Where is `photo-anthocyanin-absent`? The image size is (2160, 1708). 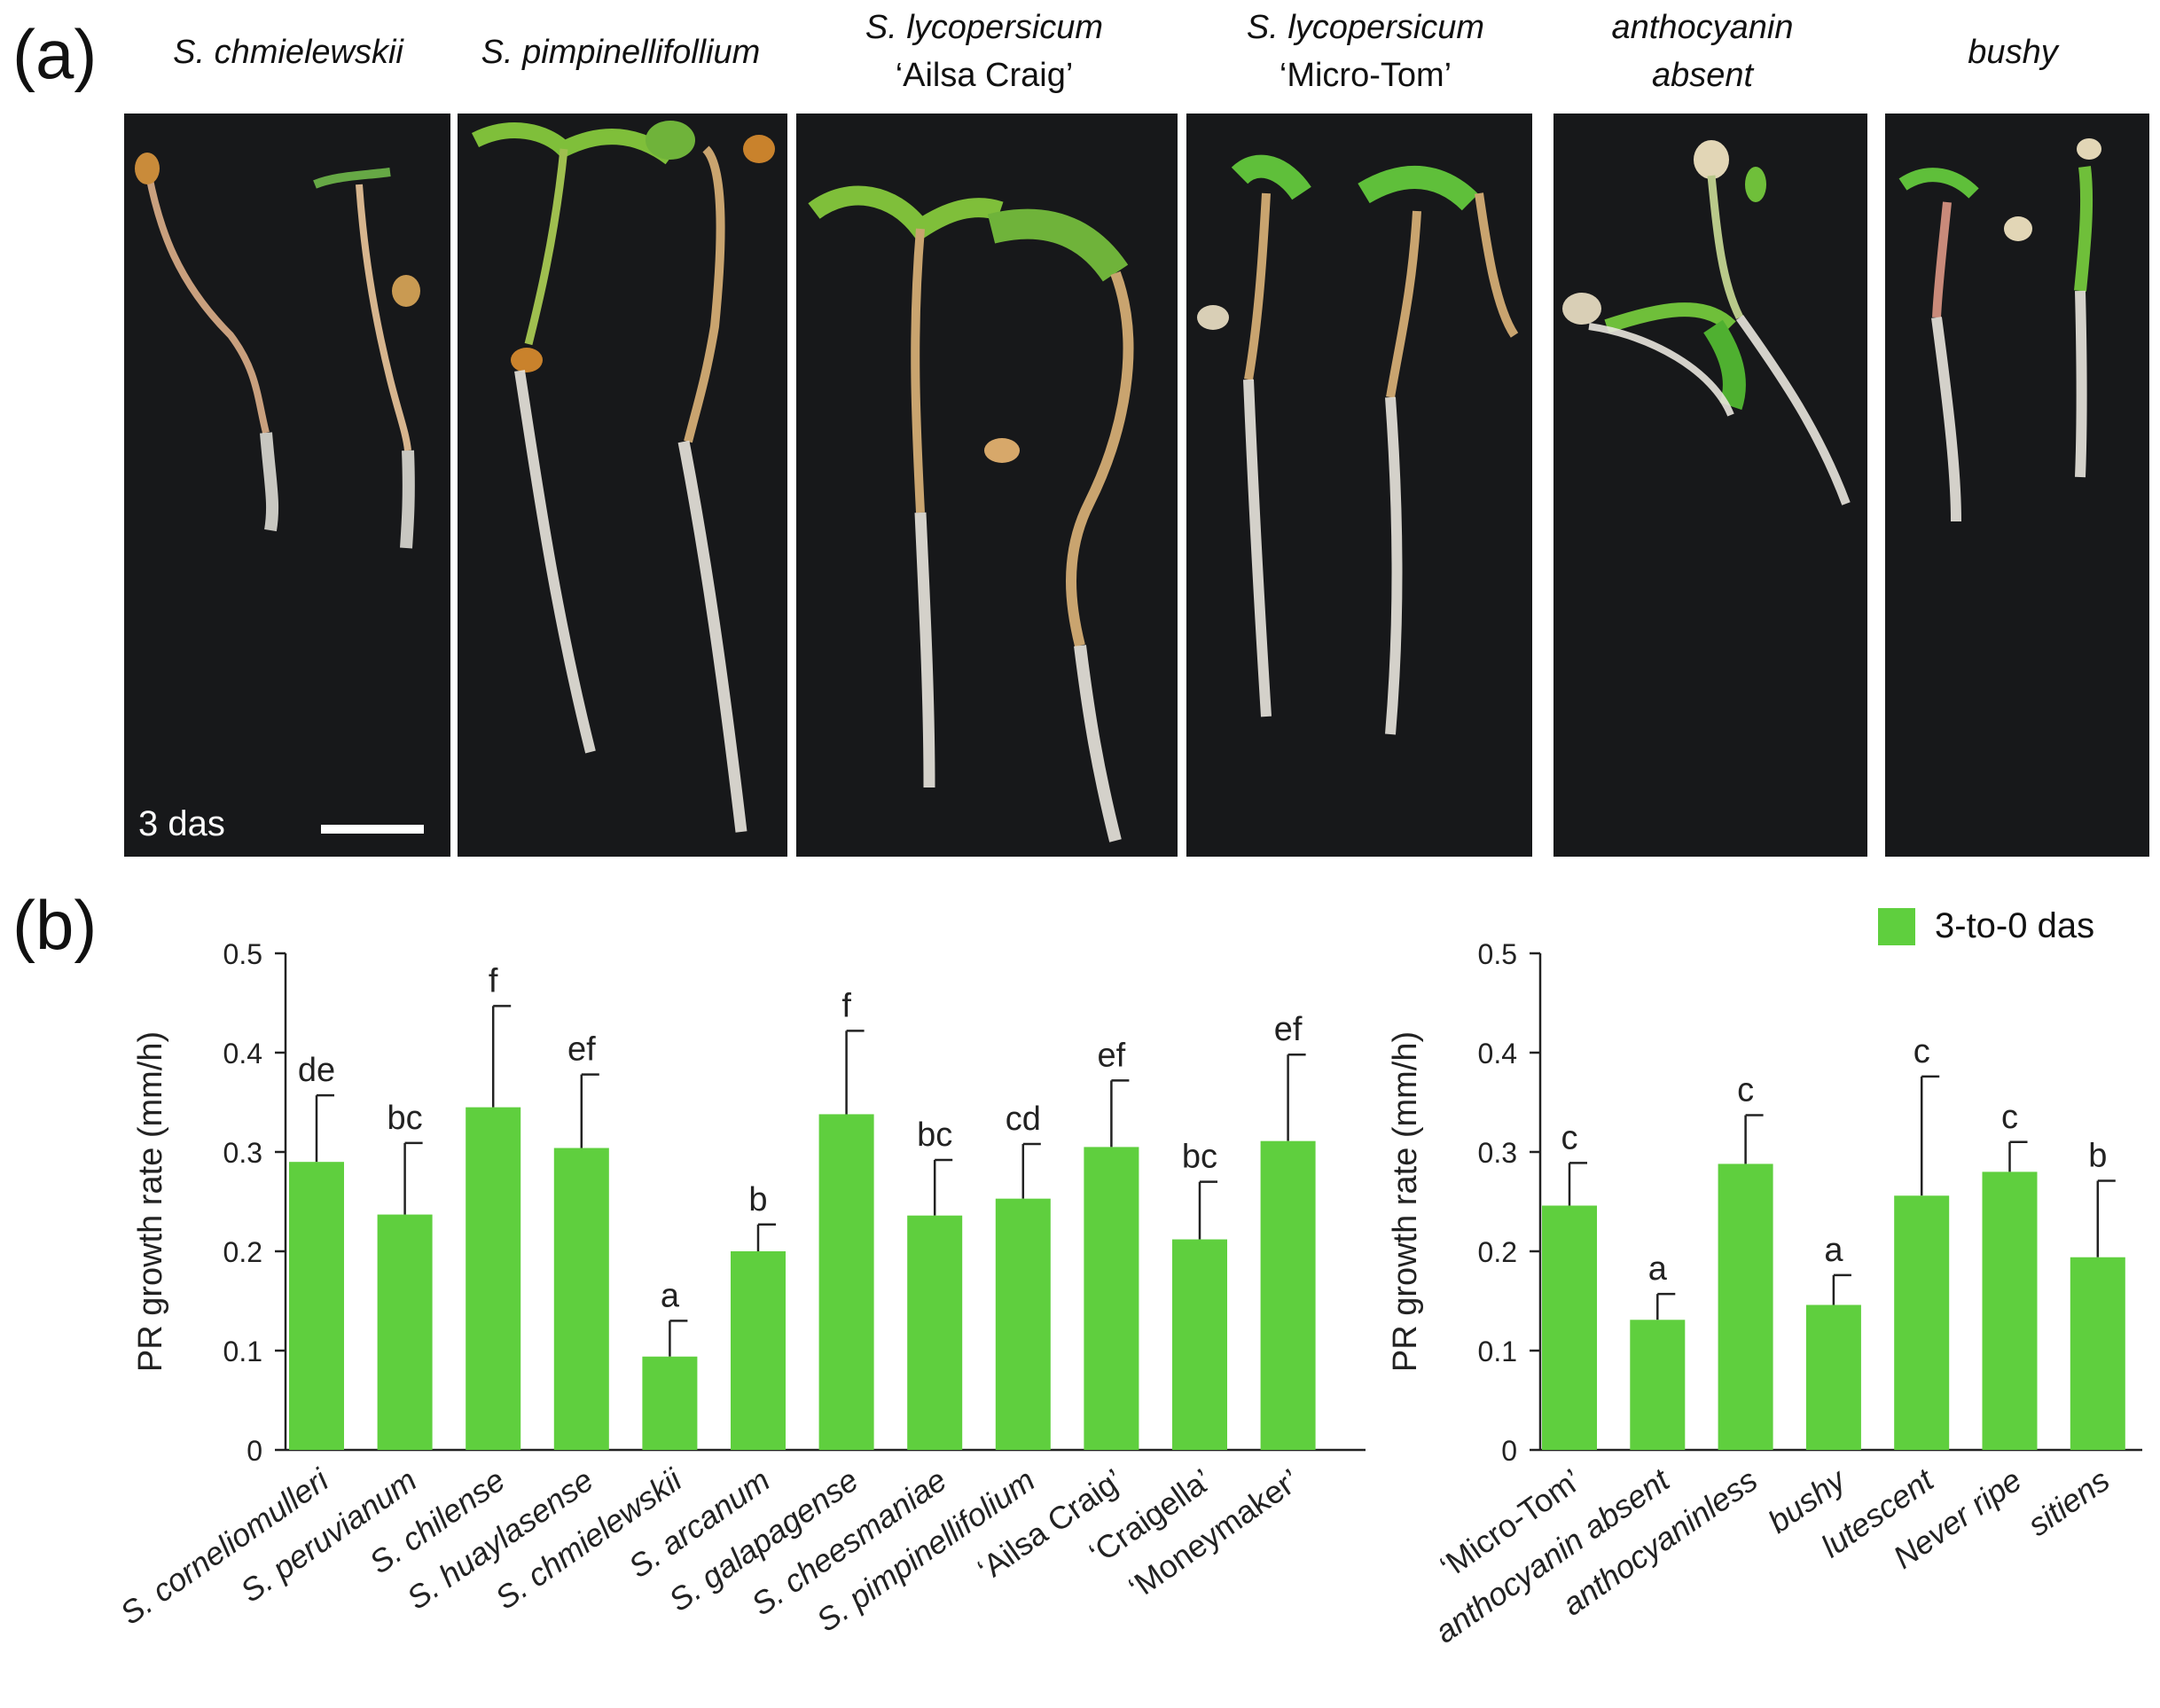
photo-anthocyanin-absent is located at coordinates (1710, 485).